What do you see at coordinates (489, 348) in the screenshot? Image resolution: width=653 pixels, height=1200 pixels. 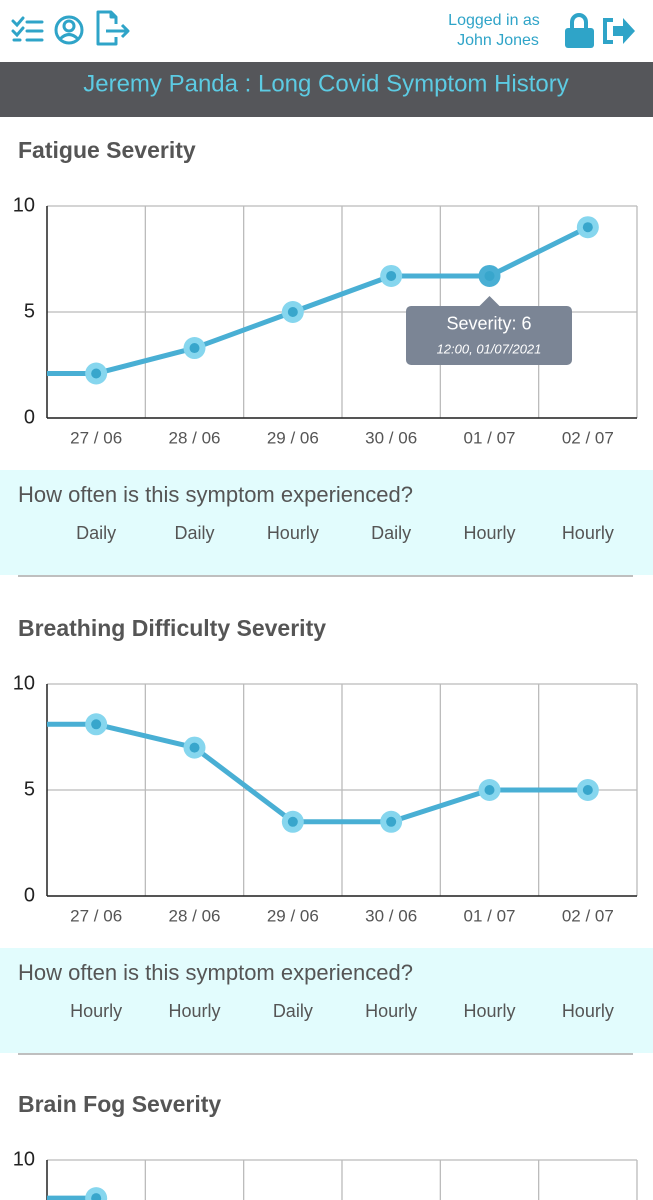 I see `tooltip-time: 12:00, 01/07/2021` at bounding box center [489, 348].